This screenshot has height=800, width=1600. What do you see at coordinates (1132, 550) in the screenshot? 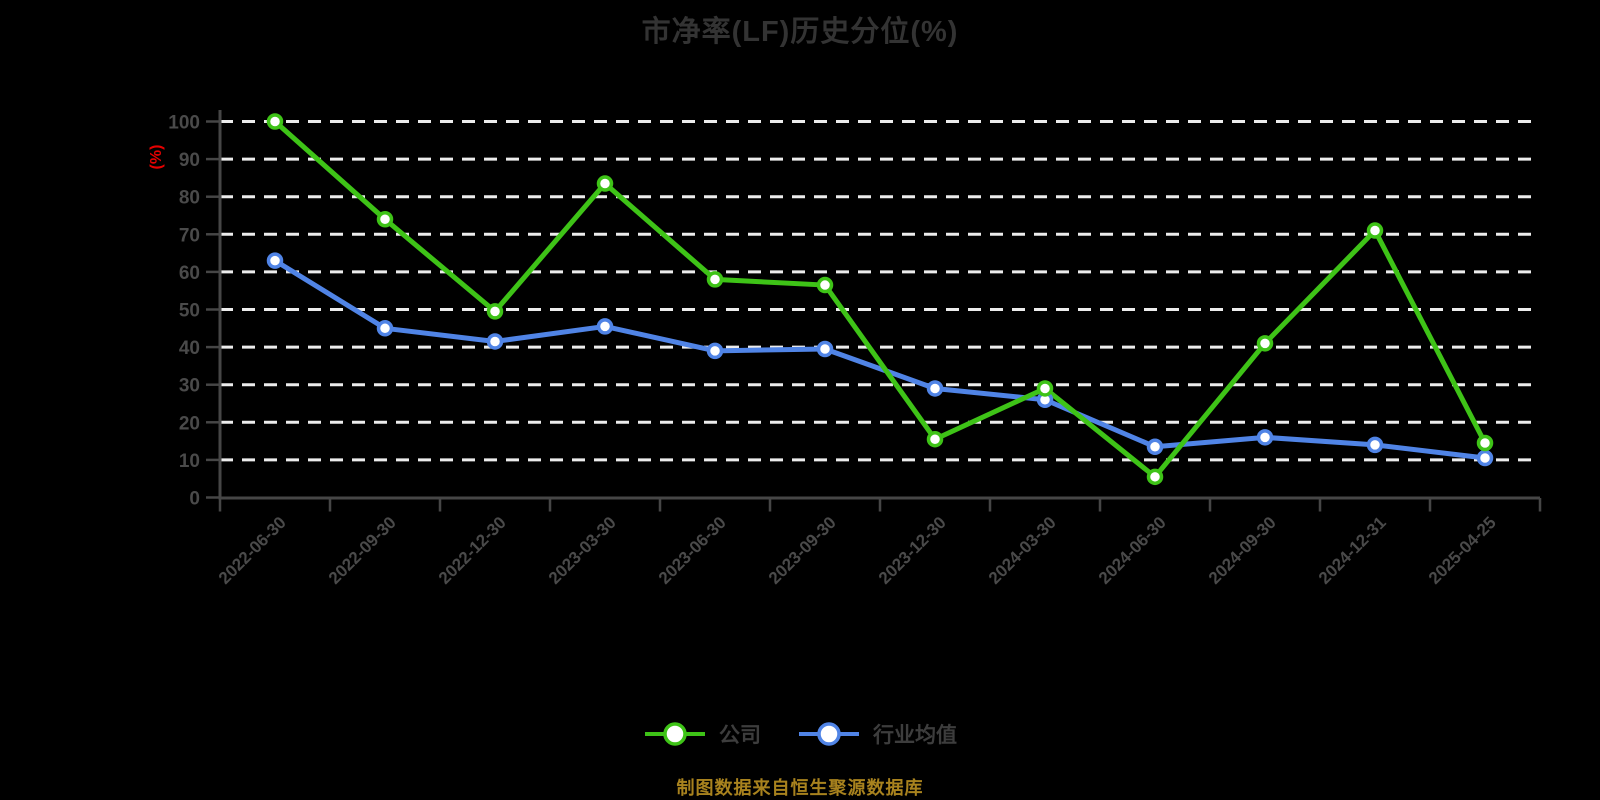
I see `svg-text: 2024-06-30` at bounding box center [1132, 550].